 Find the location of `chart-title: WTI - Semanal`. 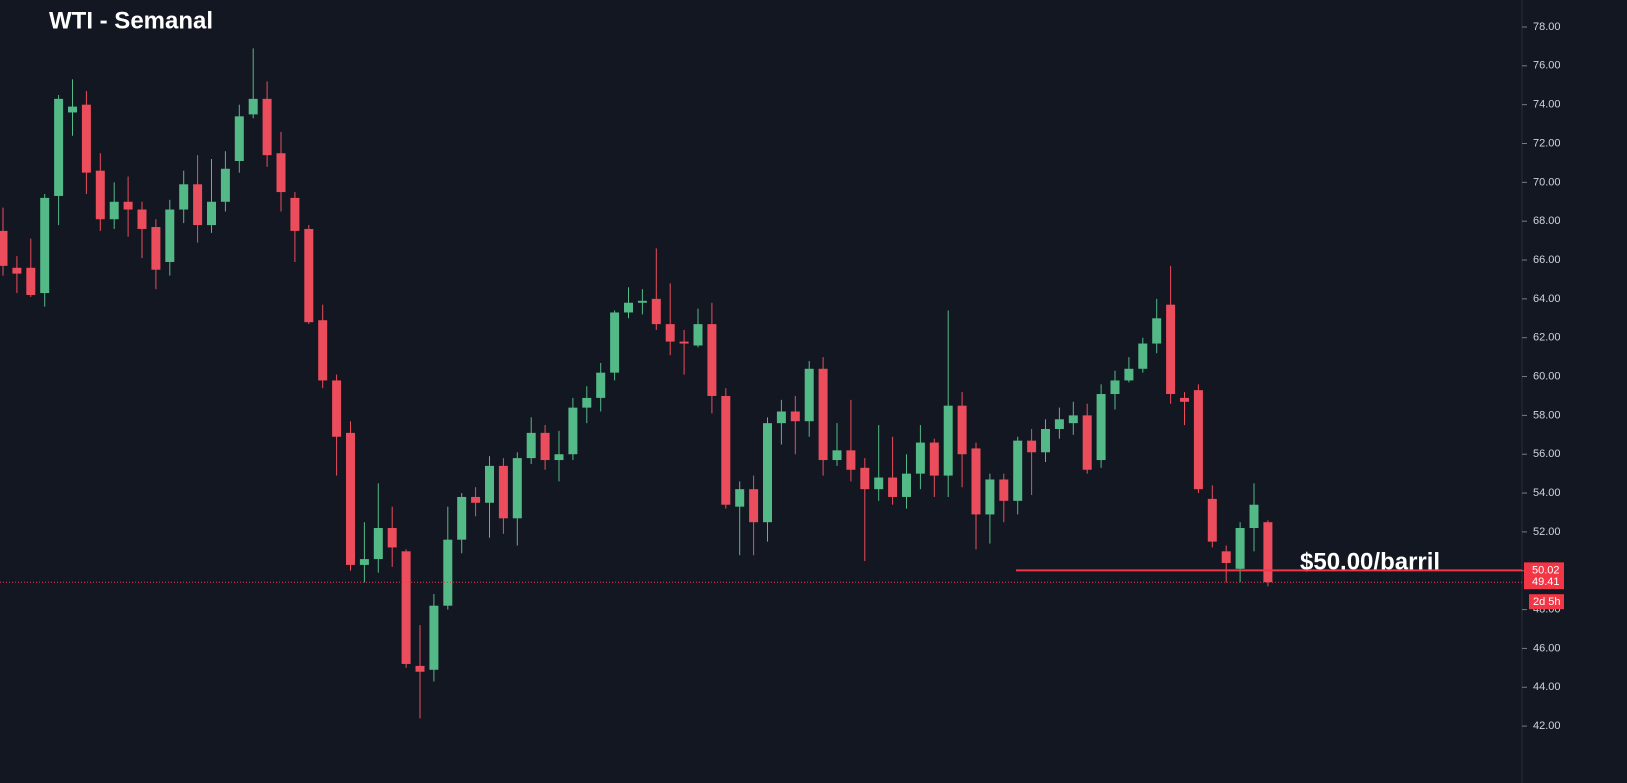

chart-title: WTI - Semanal is located at coordinates (131, 20).